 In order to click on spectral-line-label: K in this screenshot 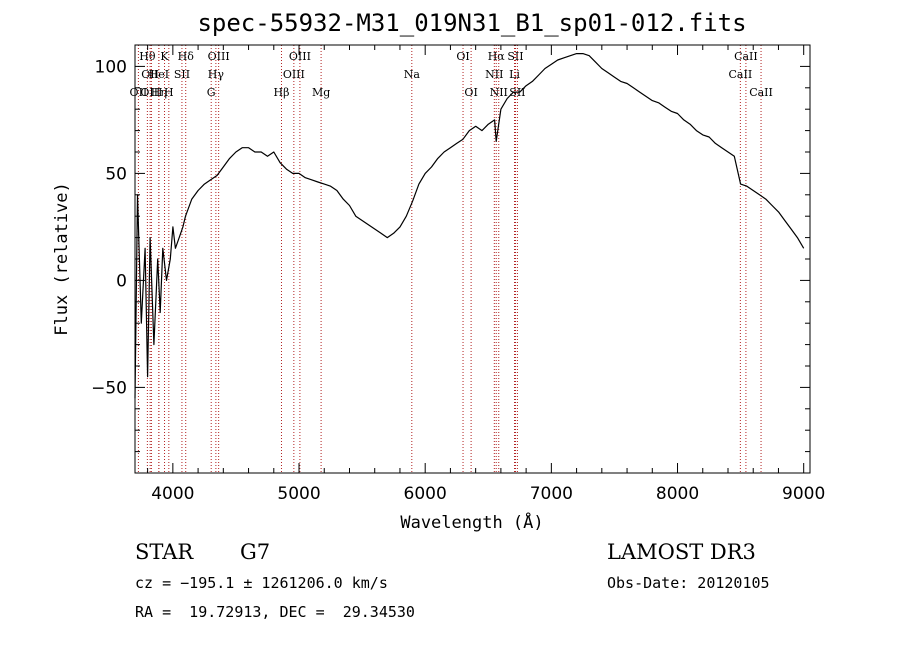, I will do `click(164, 56)`.